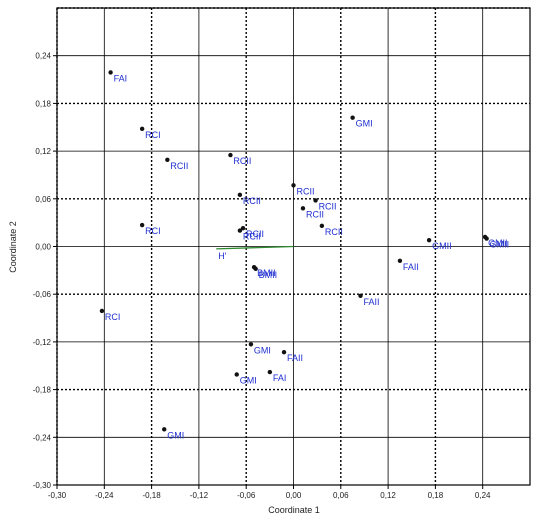 This screenshot has width=550, height=522. Describe the element at coordinates (43, 199) in the screenshot. I see `y-tick-label: 0,06` at that location.